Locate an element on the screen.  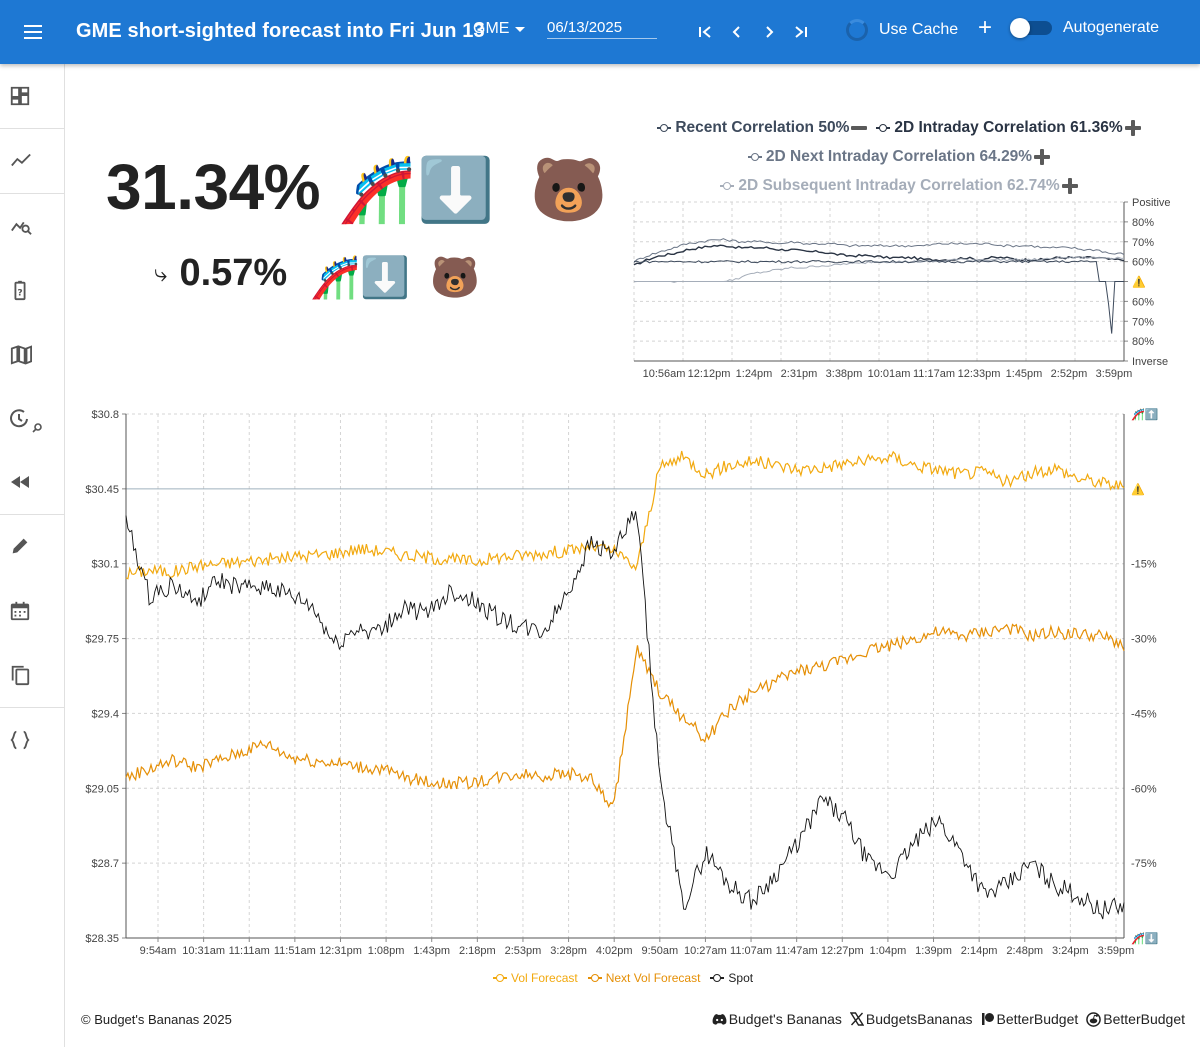
roller-coaster-emoji: 🎢 is located at coordinates (377, 190).